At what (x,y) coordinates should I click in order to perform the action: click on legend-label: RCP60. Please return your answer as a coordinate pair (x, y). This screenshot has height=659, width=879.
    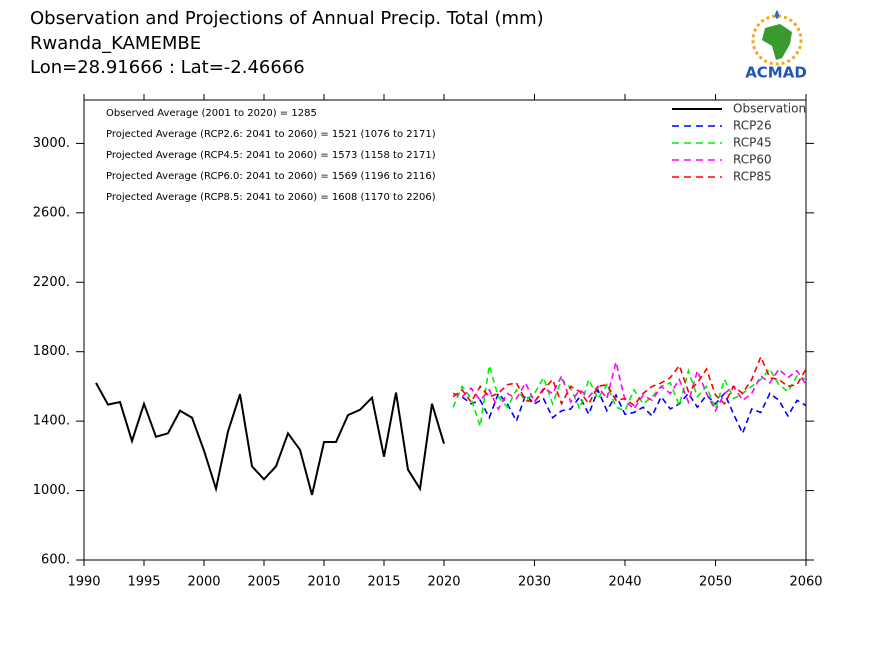
    Looking at the image, I should click on (752, 160).